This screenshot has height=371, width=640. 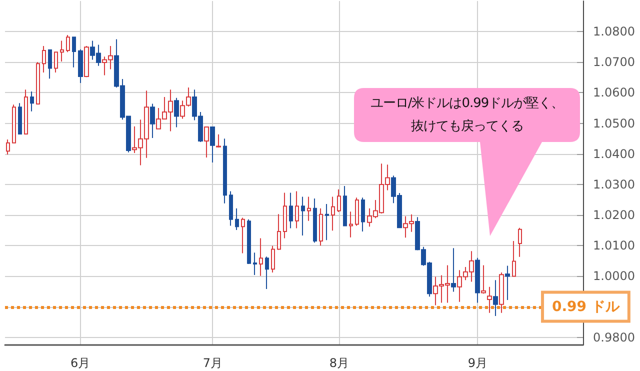 What do you see at coordinates (478, 363) in the screenshot?
I see `x-tick-label: 9月` at bounding box center [478, 363].